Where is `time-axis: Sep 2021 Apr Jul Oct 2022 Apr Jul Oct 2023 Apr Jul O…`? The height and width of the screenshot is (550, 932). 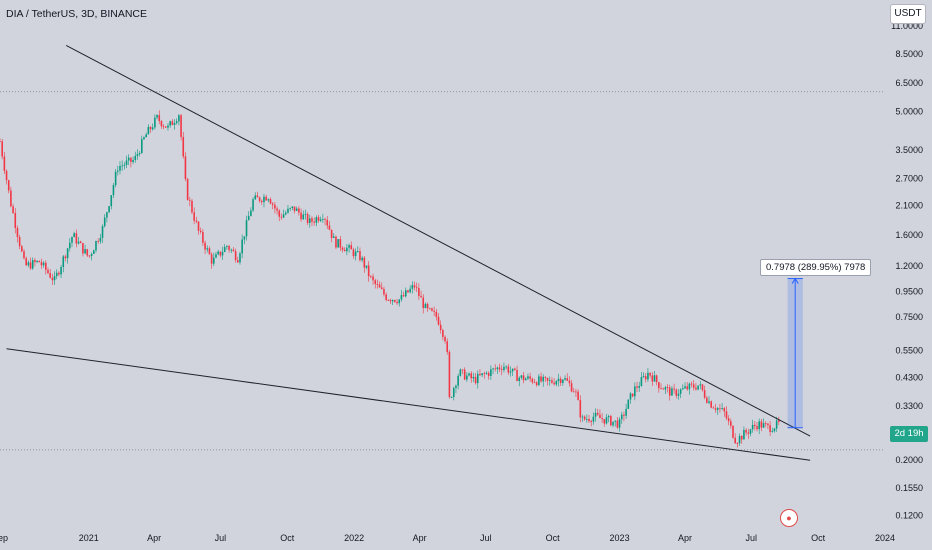
time-axis: Sep 2021 Apr Jul Oct 2022 Apr Jul Oct 2023 Apr Jul O… is located at coordinates (447, 538).